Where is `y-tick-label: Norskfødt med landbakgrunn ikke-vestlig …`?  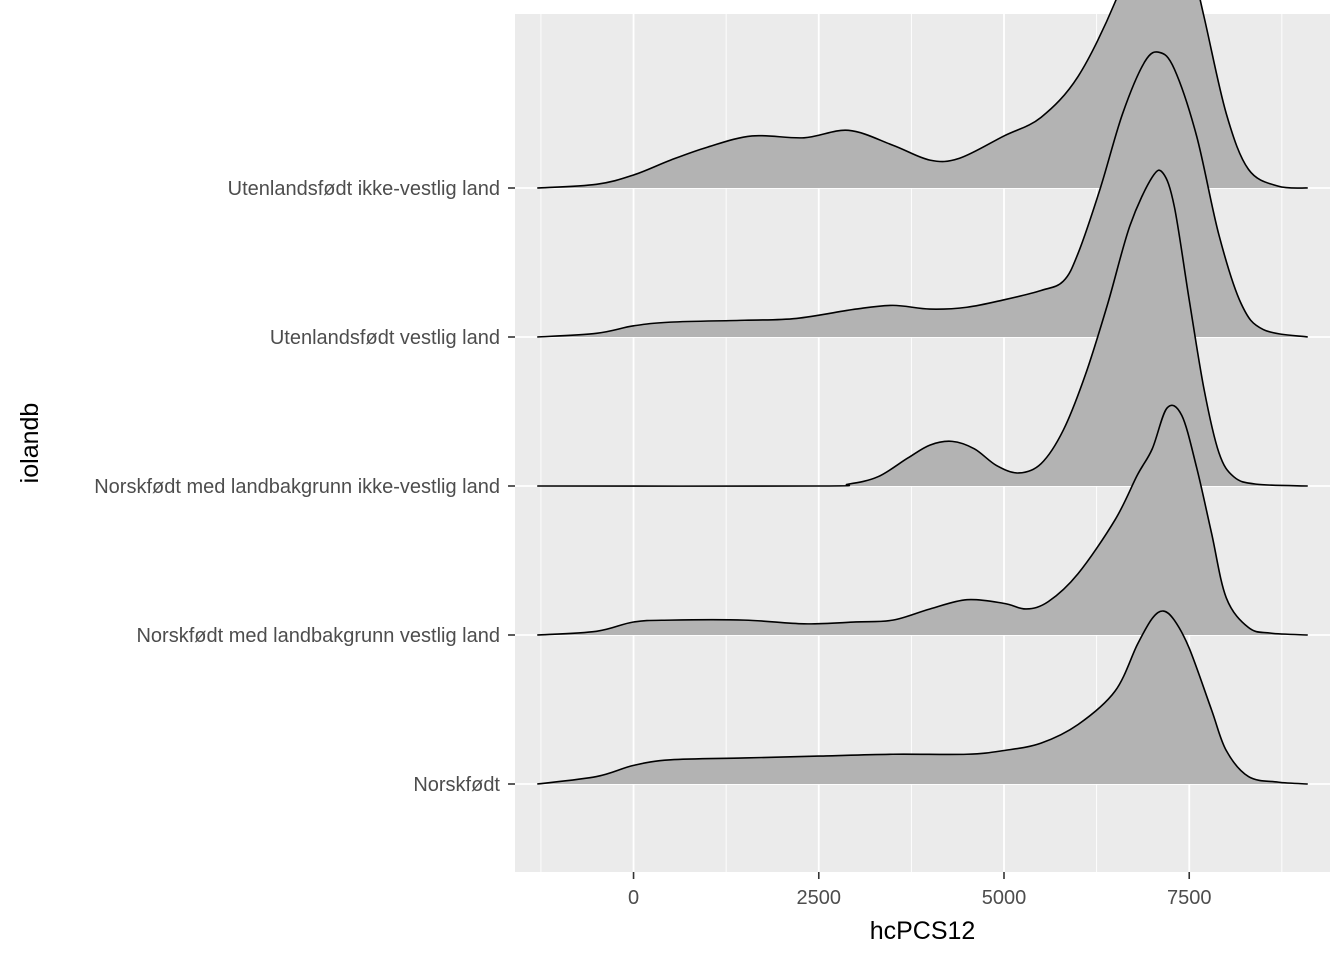
y-tick-label: Norskfødt med landbakgrunn ikke-vestlig … is located at coordinates (297, 487).